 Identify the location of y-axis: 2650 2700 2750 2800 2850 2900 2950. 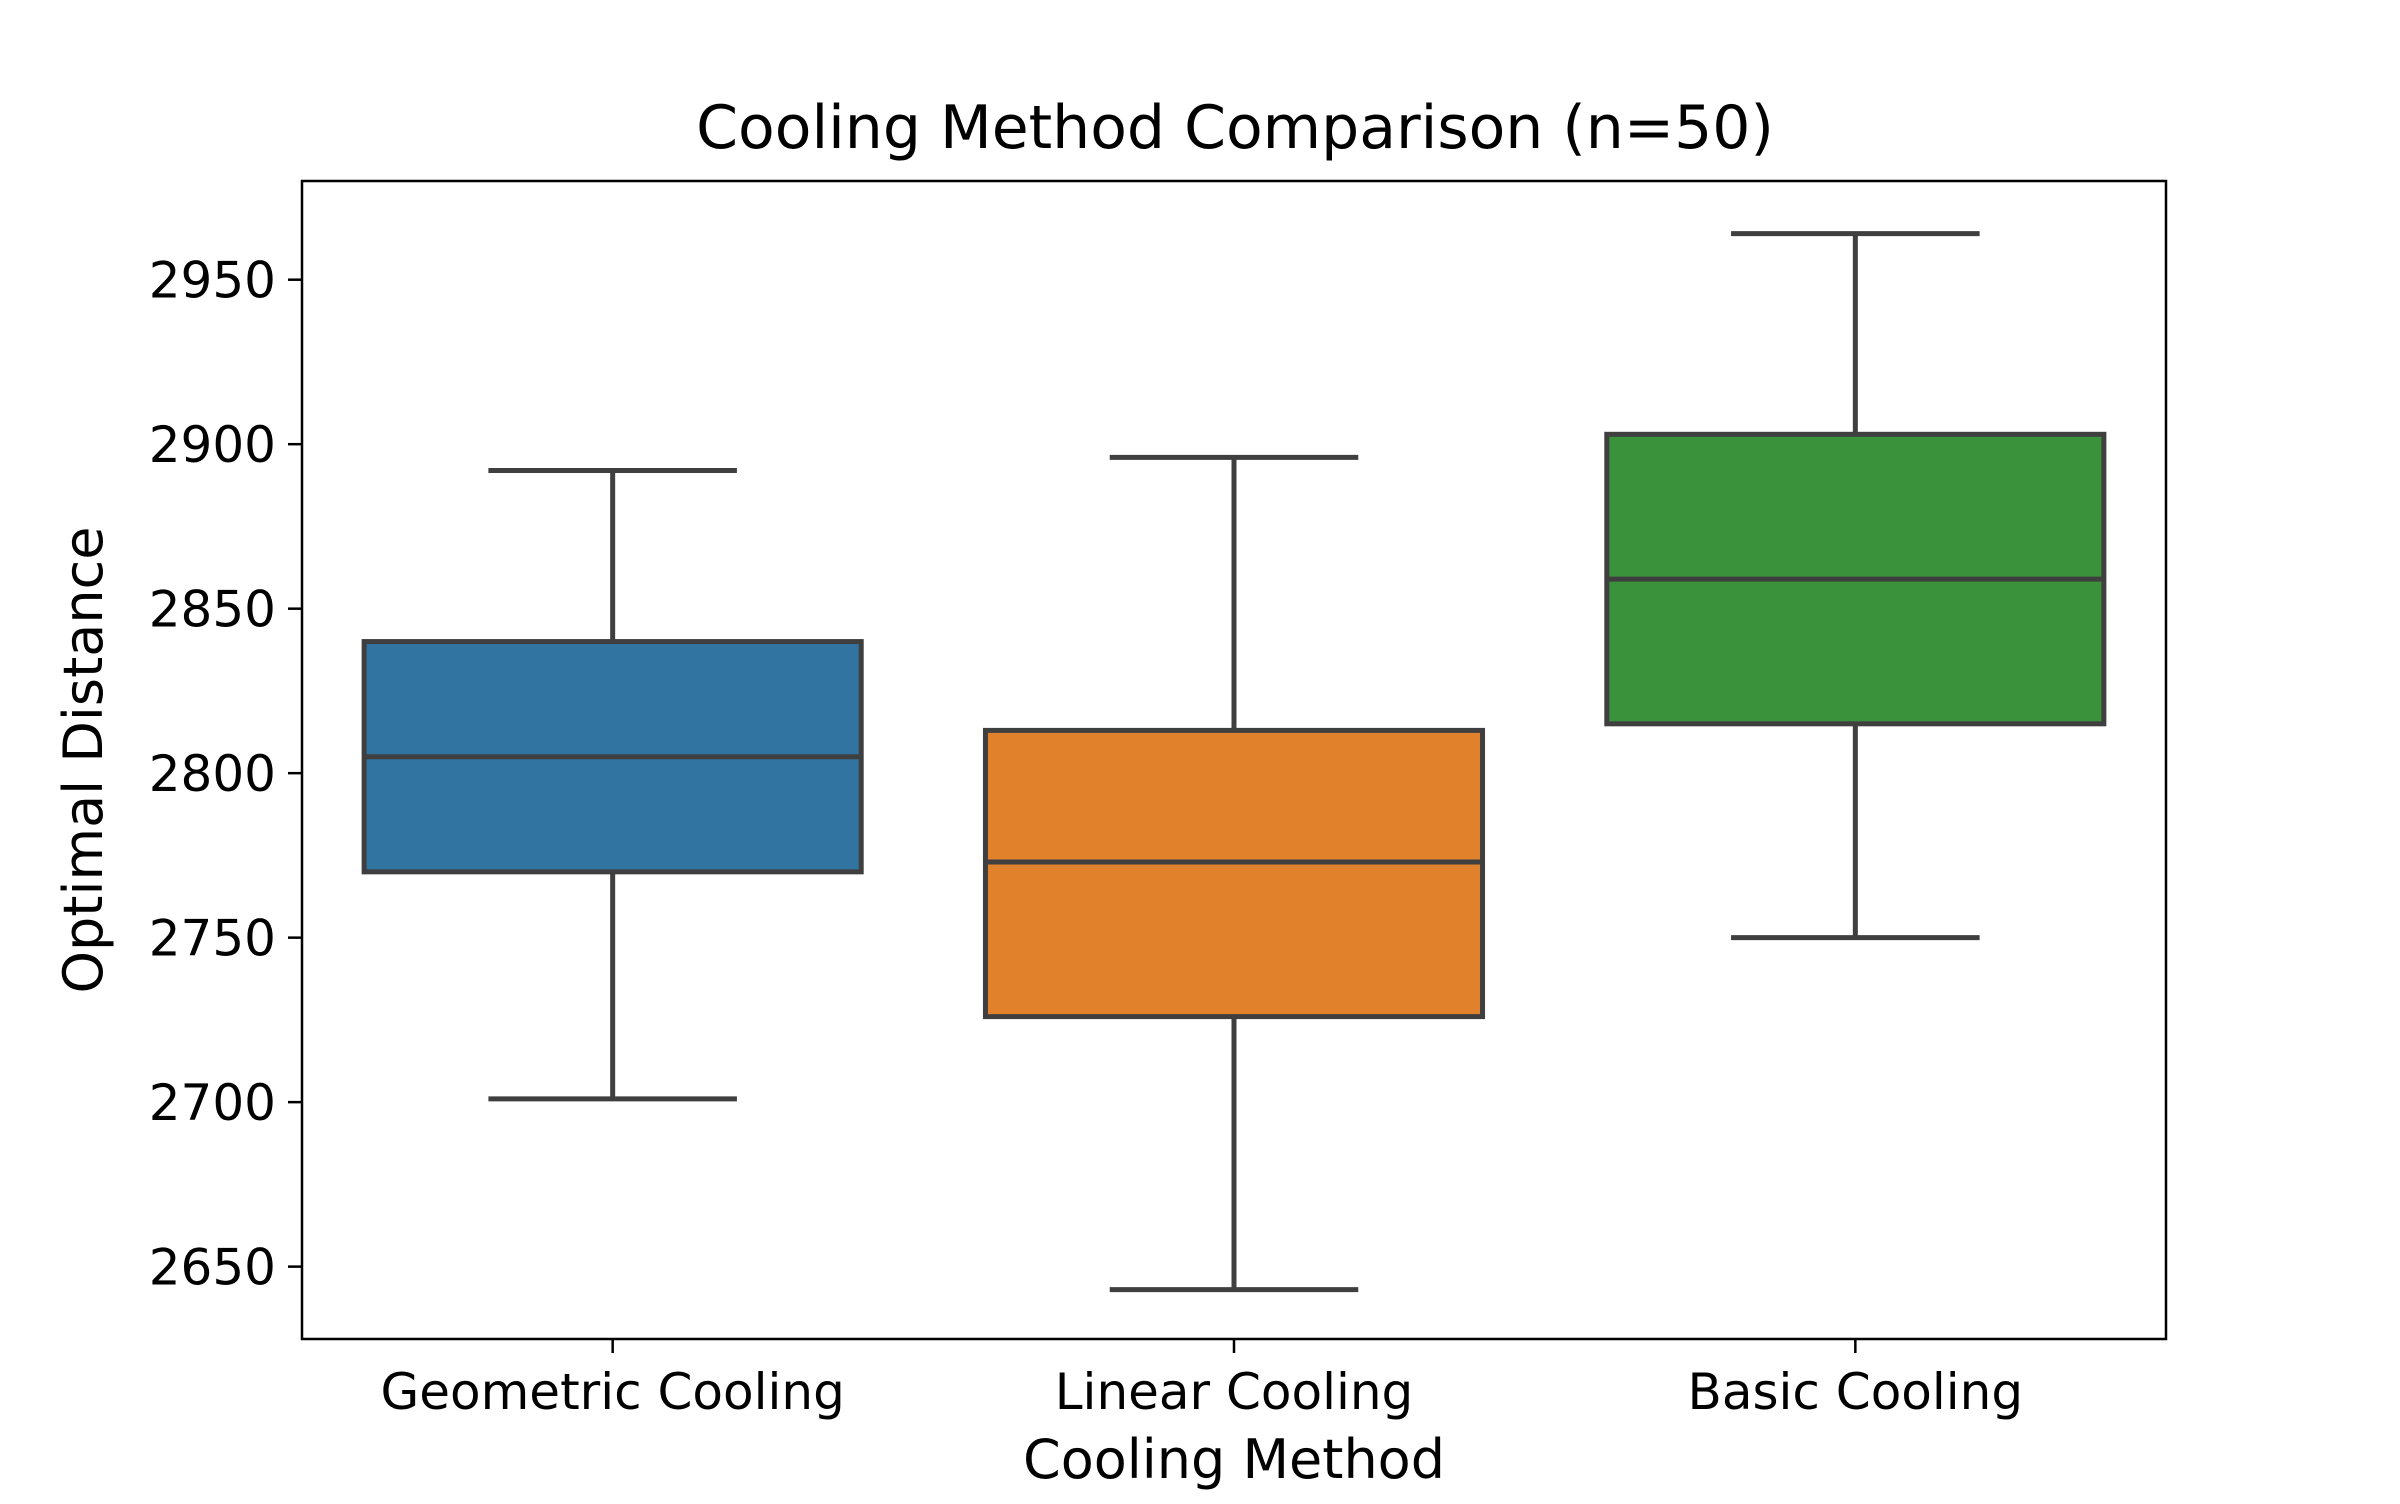
(225, 774).